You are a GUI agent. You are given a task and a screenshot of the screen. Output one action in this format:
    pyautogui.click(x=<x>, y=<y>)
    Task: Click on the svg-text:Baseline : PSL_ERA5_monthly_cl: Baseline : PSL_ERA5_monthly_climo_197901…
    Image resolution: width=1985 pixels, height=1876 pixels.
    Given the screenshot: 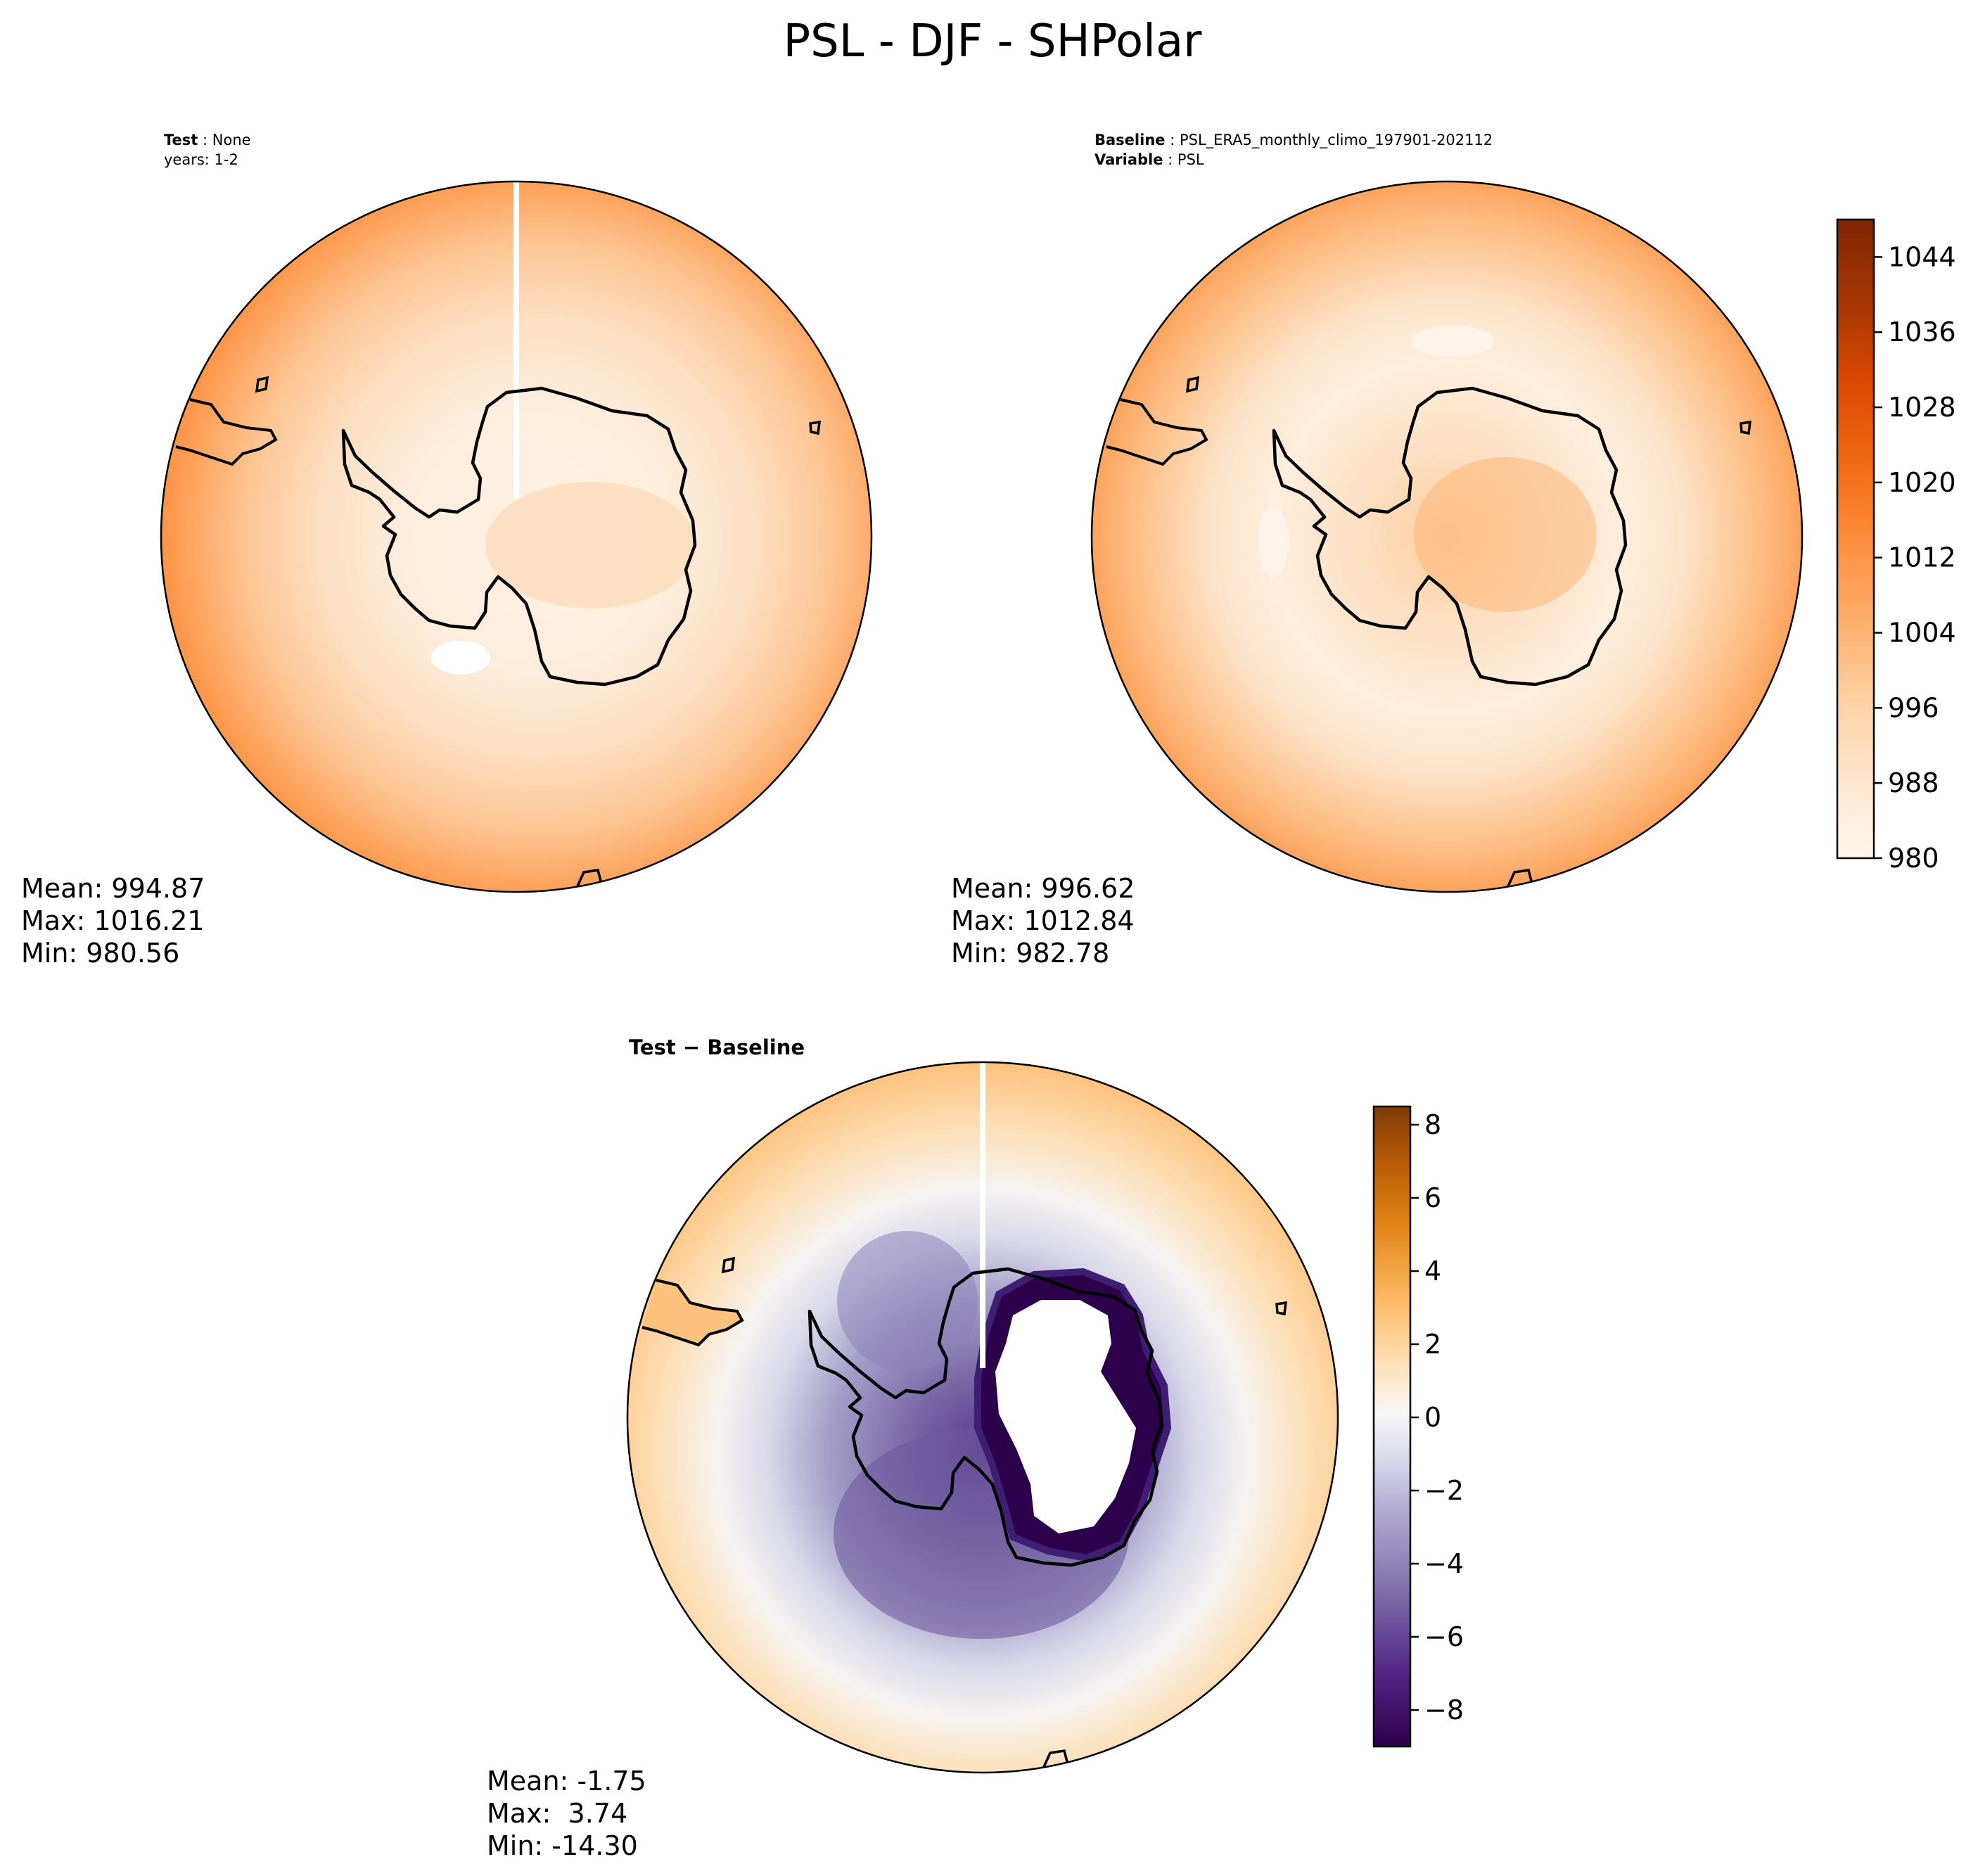 What is the action you would take?
    pyautogui.click(x=1294, y=140)
    